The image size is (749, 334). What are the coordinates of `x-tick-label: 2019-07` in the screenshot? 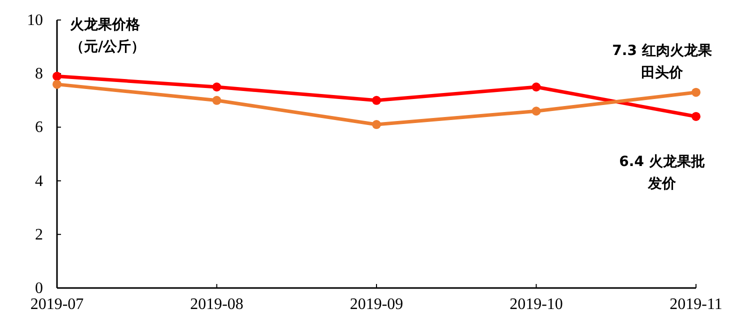 It's located at (57, 304).